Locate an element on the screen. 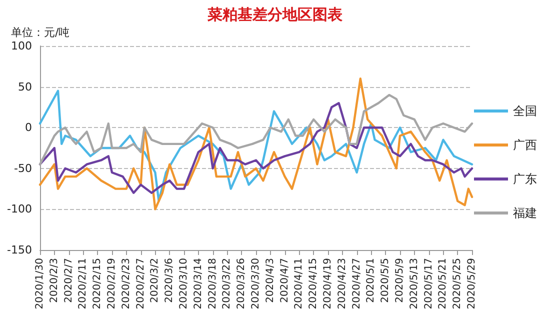 This screenshot has height=324, width=550. x-tick-label: 2020/3/26 is located at coordinates (242, 284).